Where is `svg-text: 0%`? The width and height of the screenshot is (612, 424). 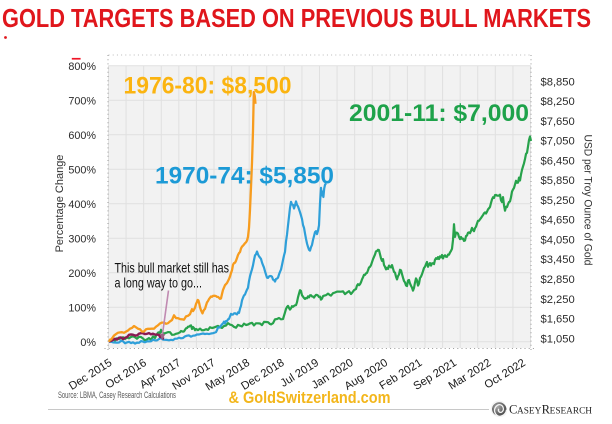 svg-text: 0% is located at coordinates (88, 343).